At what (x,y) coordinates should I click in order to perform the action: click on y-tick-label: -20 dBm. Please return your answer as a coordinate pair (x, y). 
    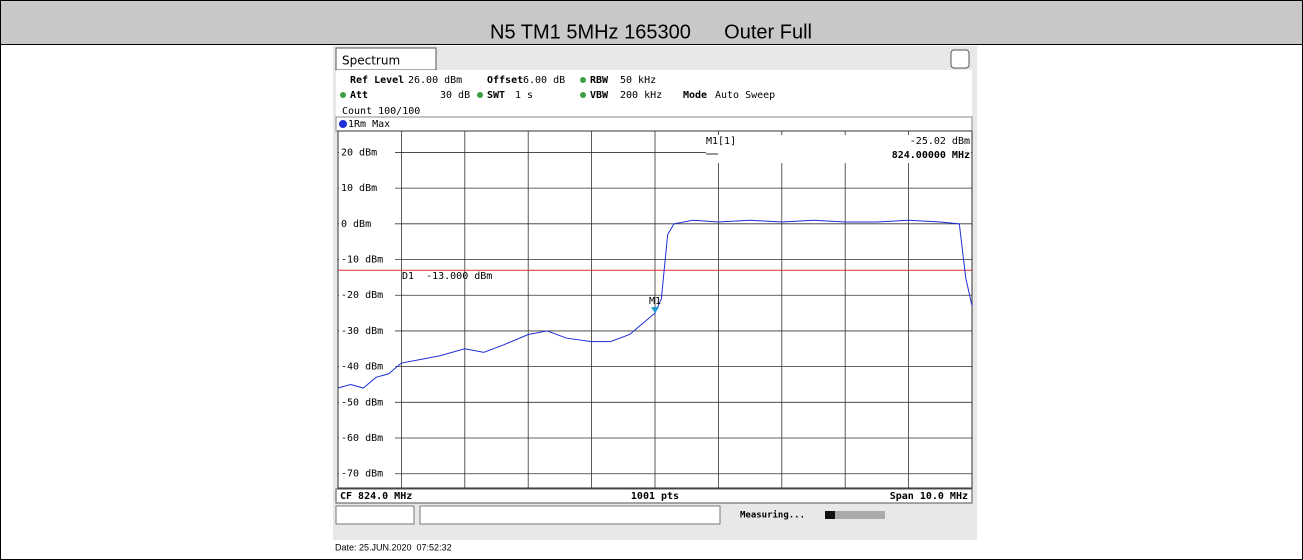
    Looking at the image, I should click on (362, 295).